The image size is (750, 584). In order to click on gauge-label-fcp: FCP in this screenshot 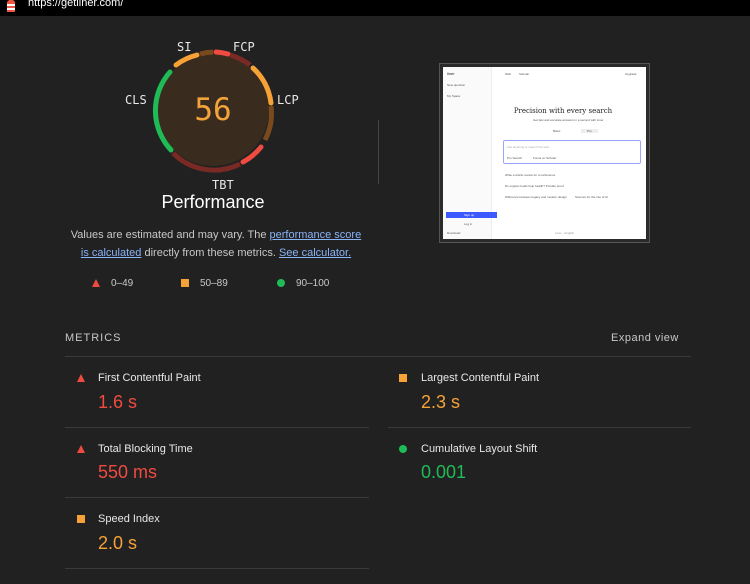, I will do `click(244, 47)`.